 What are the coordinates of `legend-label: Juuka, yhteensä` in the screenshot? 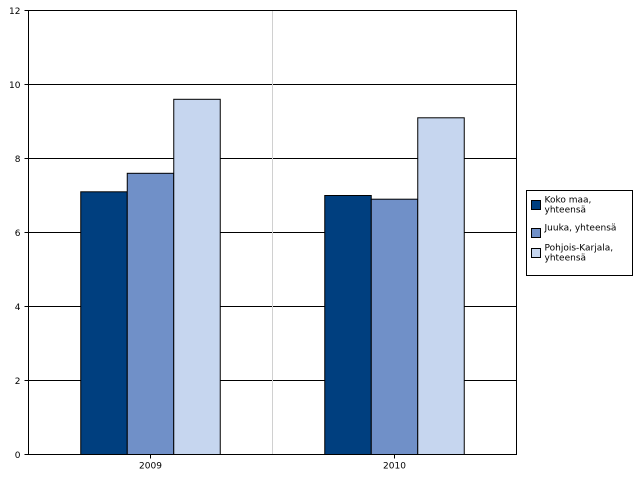 It's located at (580, 229).